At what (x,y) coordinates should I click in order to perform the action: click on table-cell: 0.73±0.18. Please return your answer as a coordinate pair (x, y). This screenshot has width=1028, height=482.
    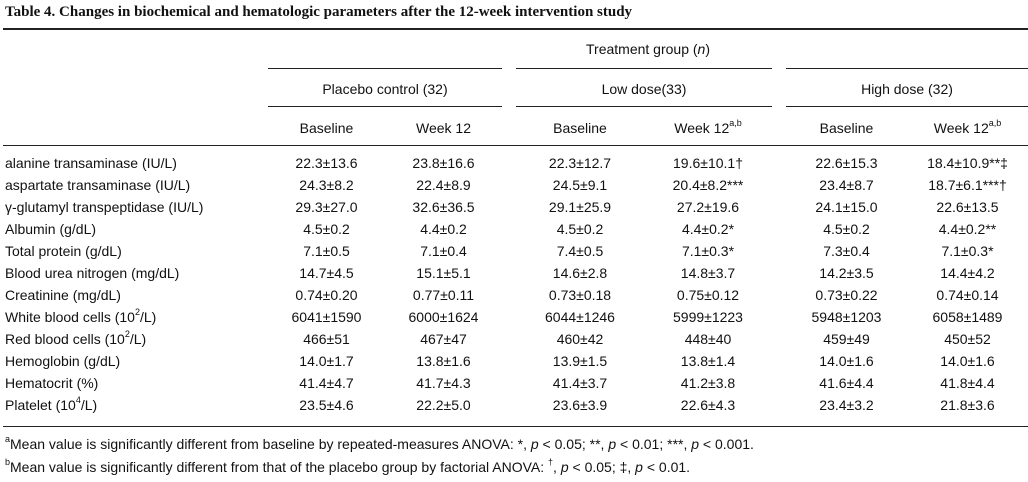
    Looking at the image, I should click on (580, 295).